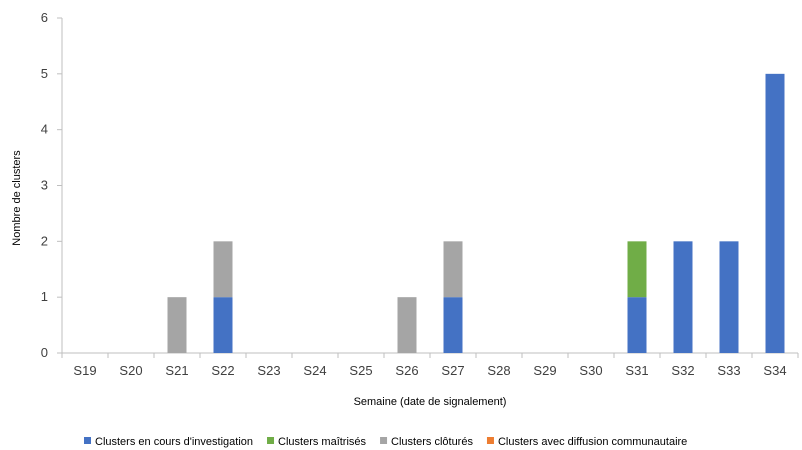  What do you see at coordinates (44, 296) in the screenshot?
I see `y-tick-label: 1` at bounding box center [44, 296].